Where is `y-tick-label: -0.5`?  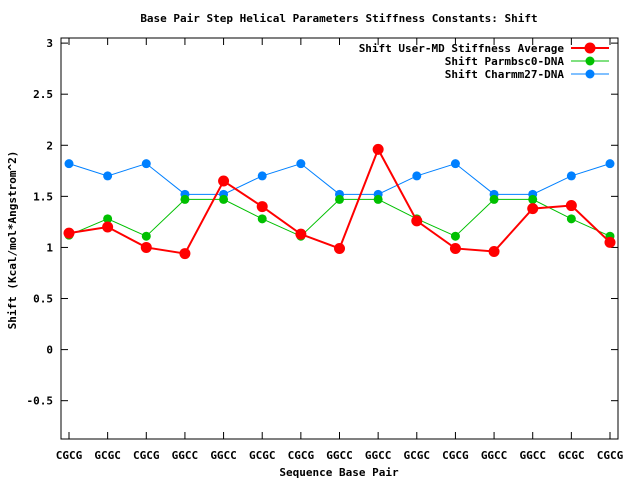 y-tick-label: -0.5 is located at coordinates (40, 401).